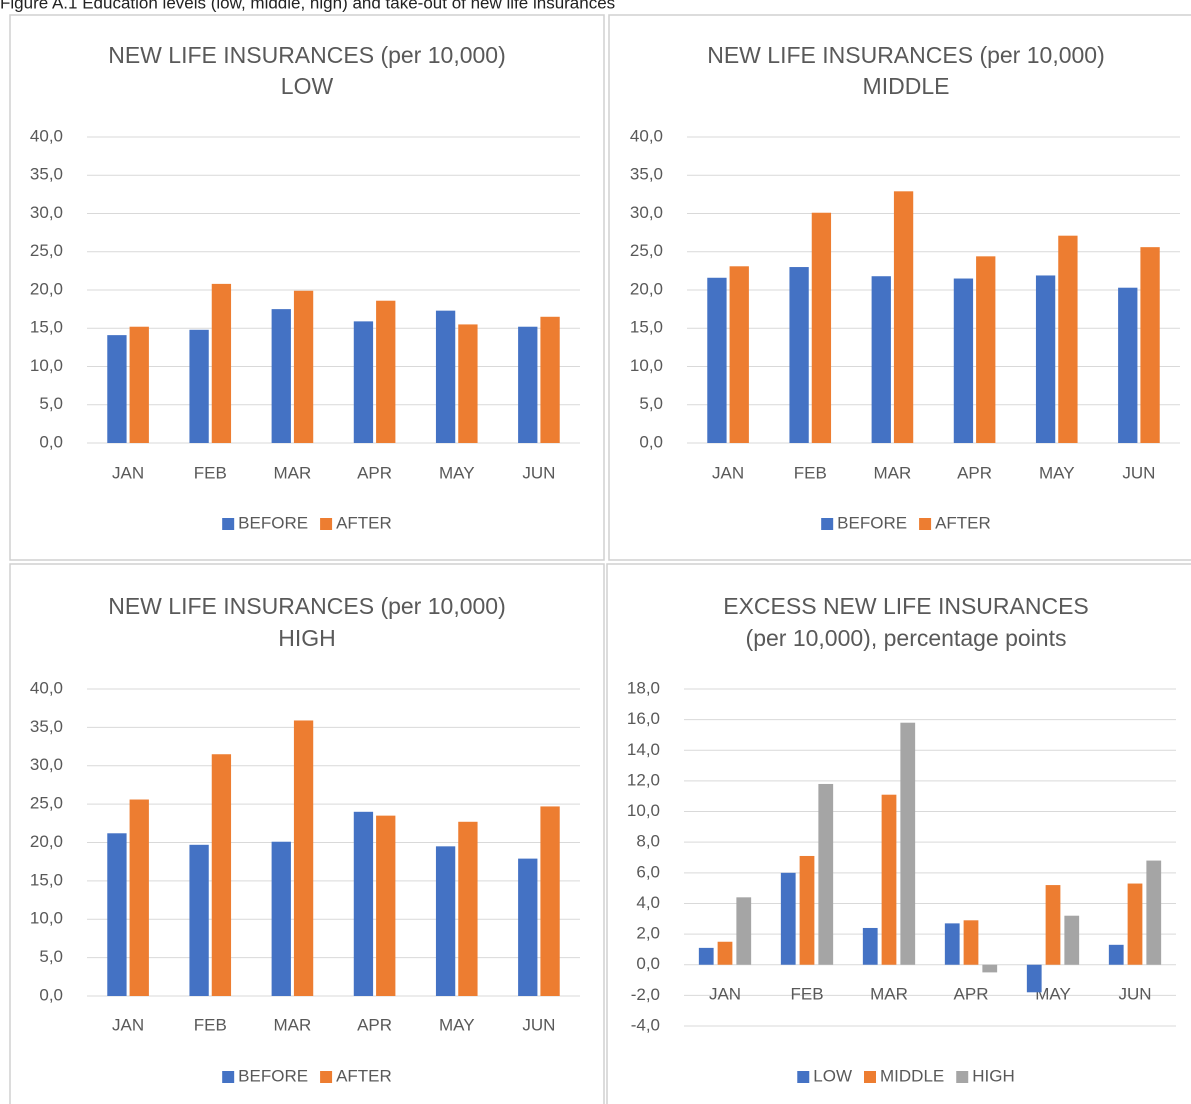 The height and width of the screenshot is (1104, 1191). I want to click on y-tick-label: 14,0, so click(643, 749).